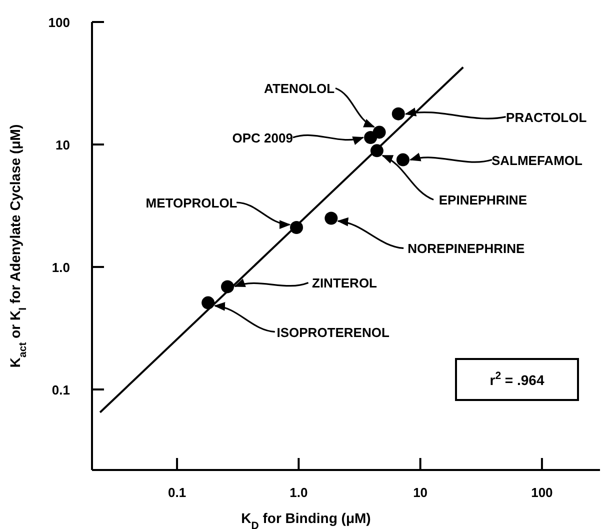 The image size is (605, 529). Describe the element at coordinates (61, 390) in the screenshot. I see `y-tick-label: 0.1` at that location.